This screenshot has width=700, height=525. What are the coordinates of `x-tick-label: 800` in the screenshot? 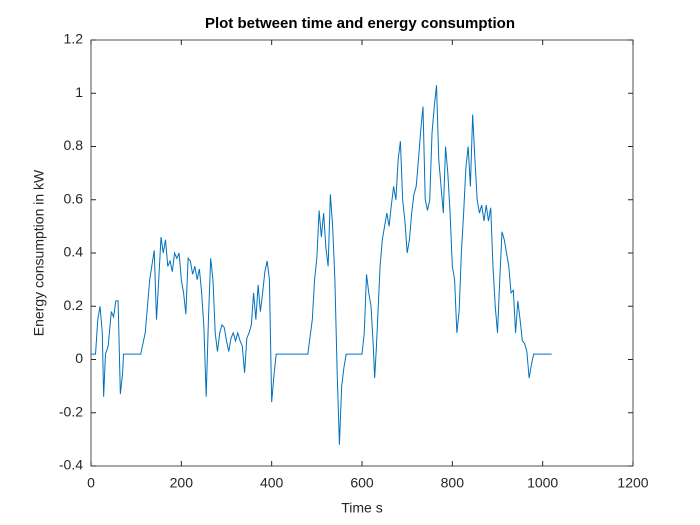 It's located at (453, 483).